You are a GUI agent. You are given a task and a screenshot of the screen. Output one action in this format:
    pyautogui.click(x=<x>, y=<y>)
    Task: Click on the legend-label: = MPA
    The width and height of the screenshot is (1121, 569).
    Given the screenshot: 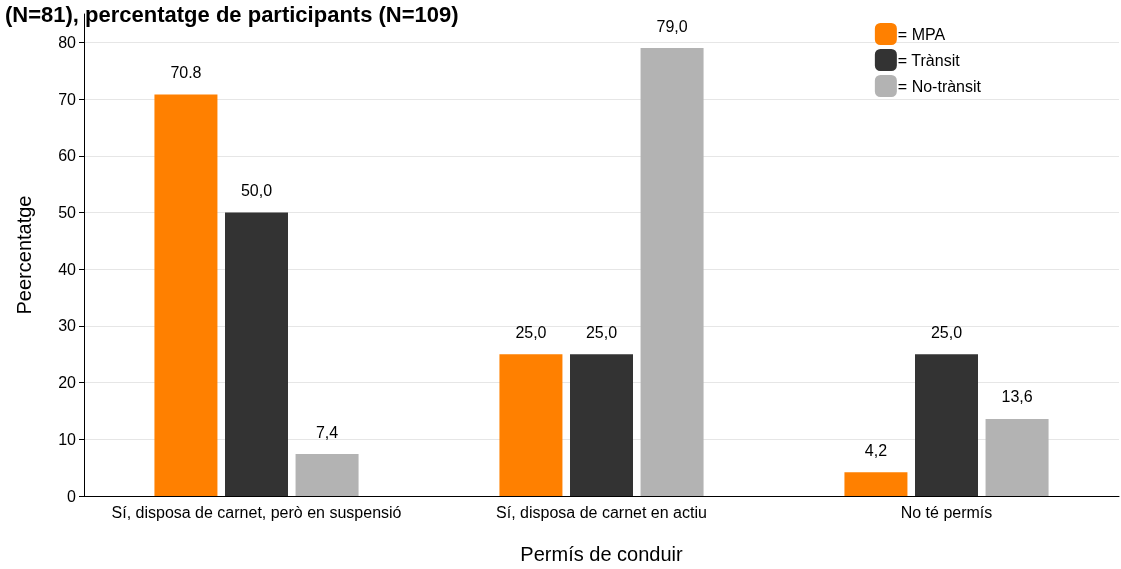 What is the action you would take?
    pyautogui.click(x=921, y=34)
    